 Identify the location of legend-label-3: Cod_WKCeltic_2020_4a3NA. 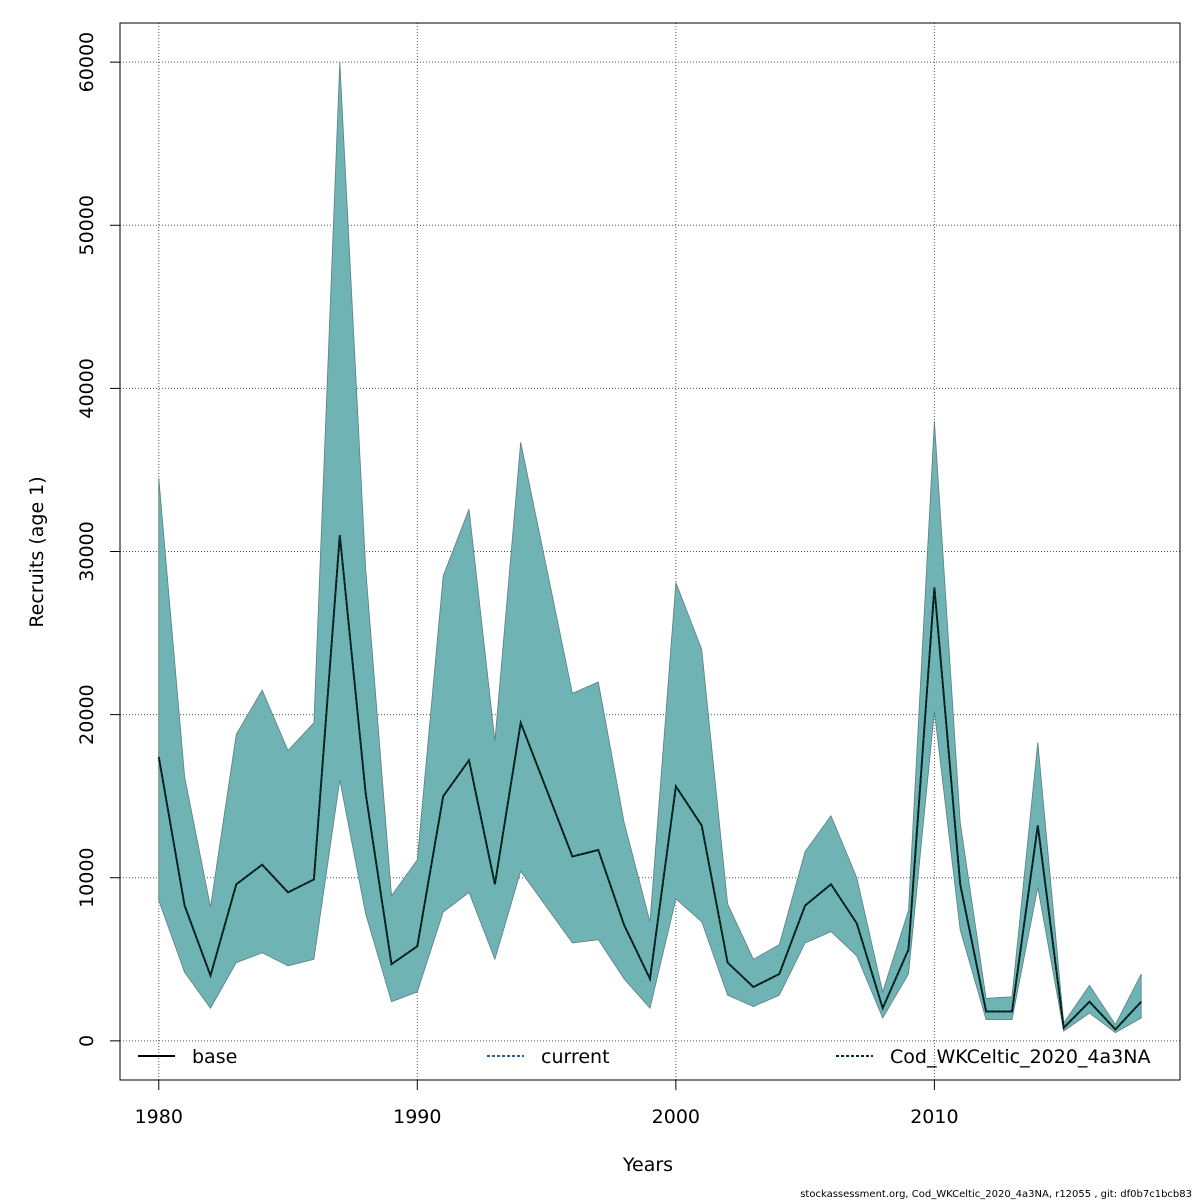
(1020, 1057).